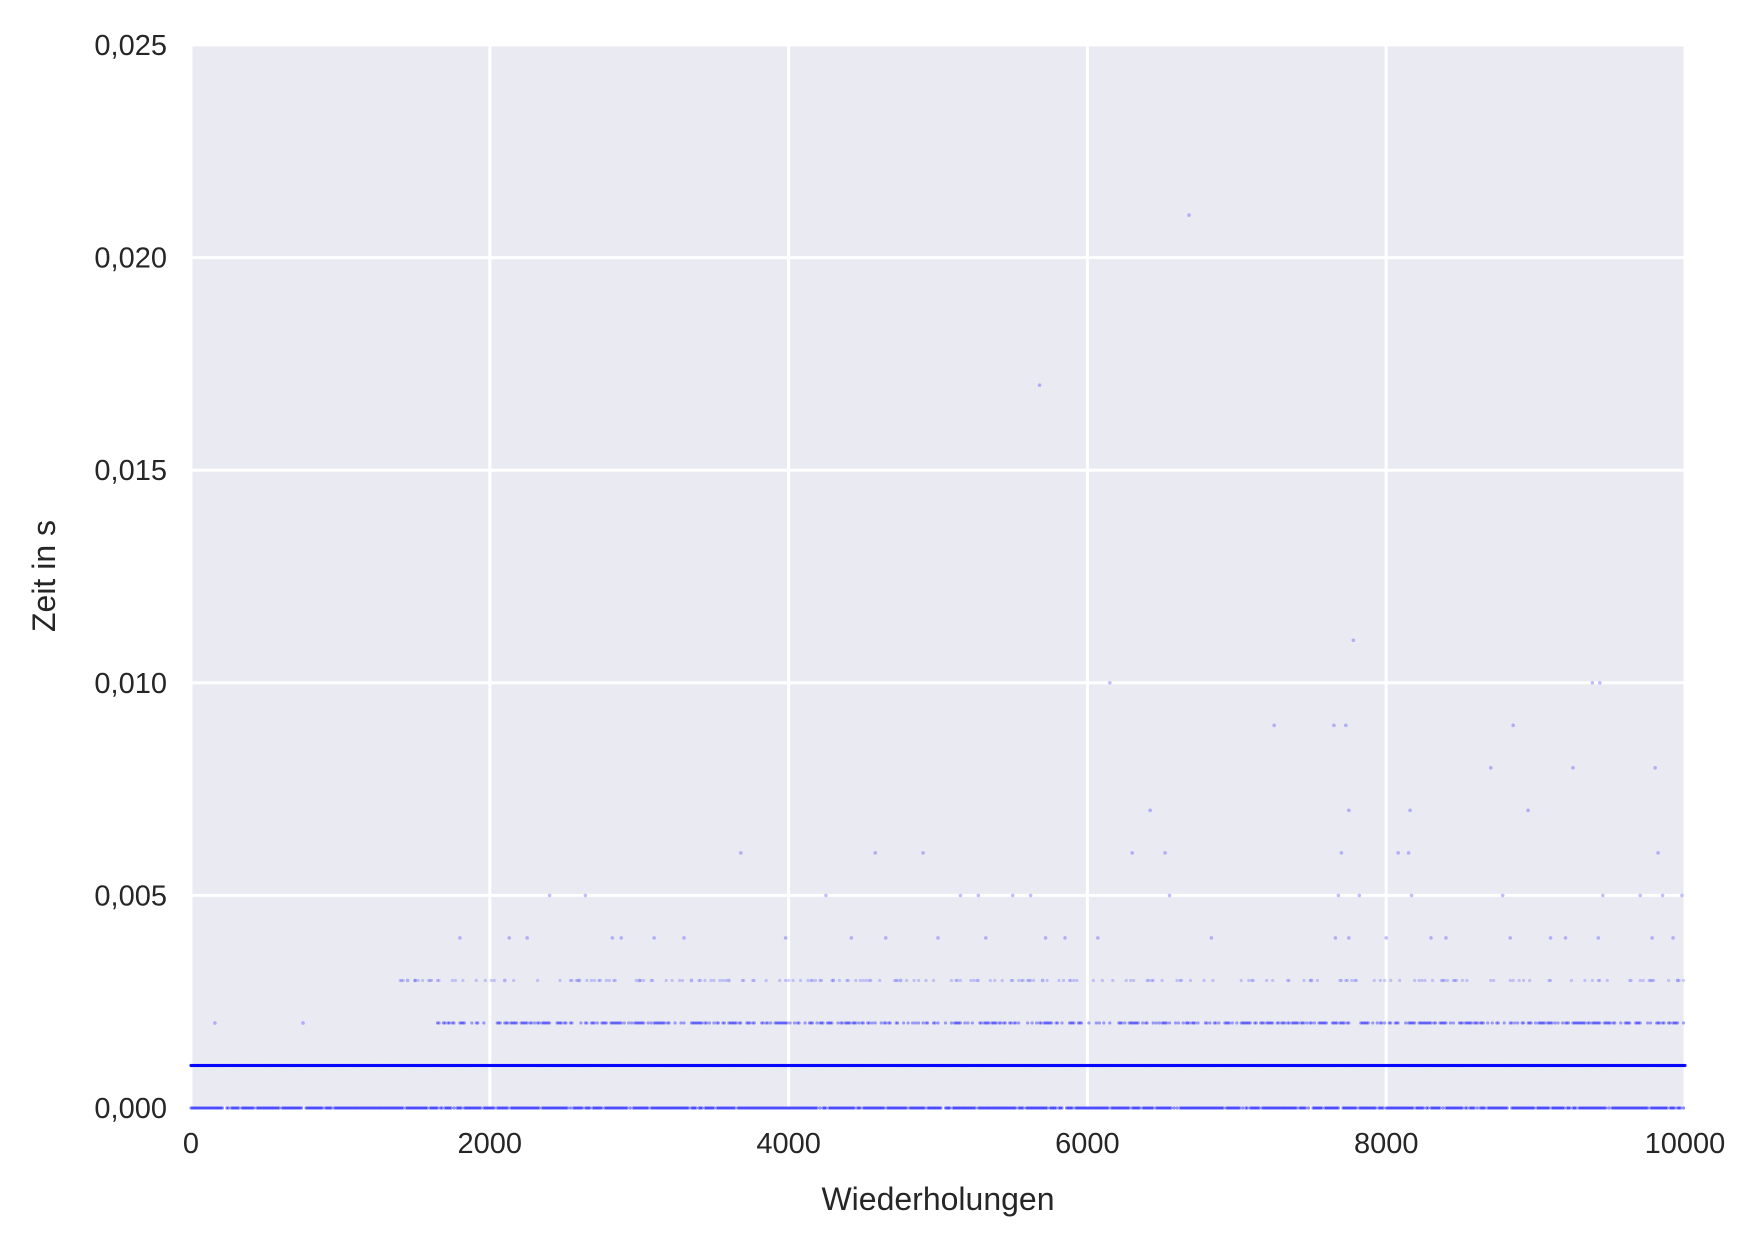 The height and width of the screenshot is (1240, 1751). What do you see at coordinates (130, 684) in the screenshot?
I see `y-tick-label: 0,010` at bounding box center [130, 684].